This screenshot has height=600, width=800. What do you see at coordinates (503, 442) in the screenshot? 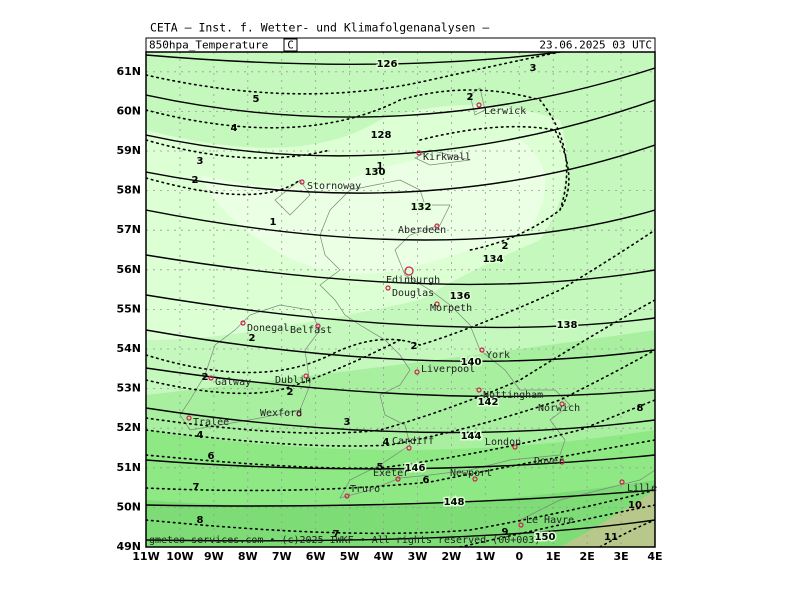
I see `city-name: London` at bounding box center [503, 442].